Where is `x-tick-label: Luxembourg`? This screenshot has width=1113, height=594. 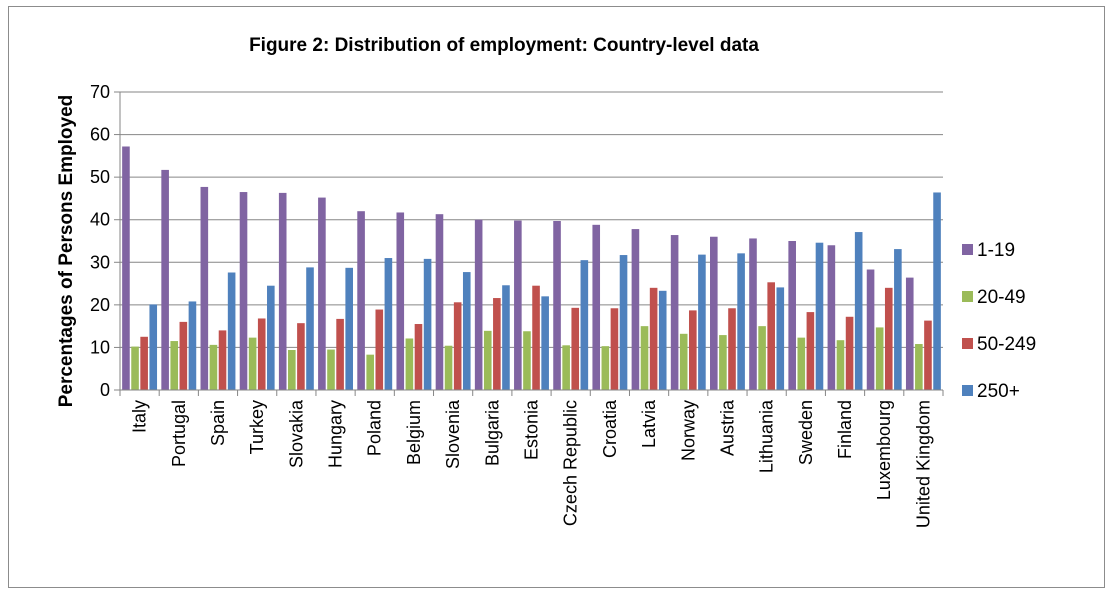
x-tick-label: Luxembourg is located at coordinates (884, 450).